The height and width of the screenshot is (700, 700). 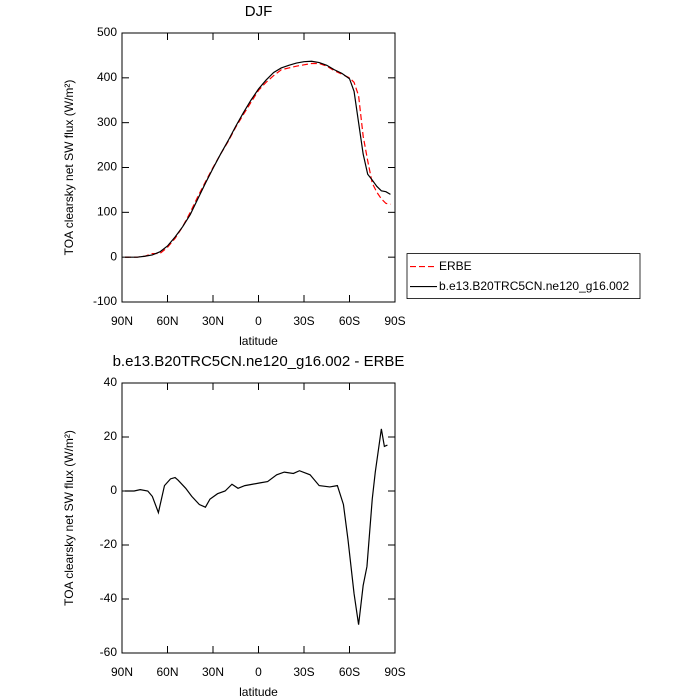 I want to click on y-tick-label: 20, so click(x=111, y=436).